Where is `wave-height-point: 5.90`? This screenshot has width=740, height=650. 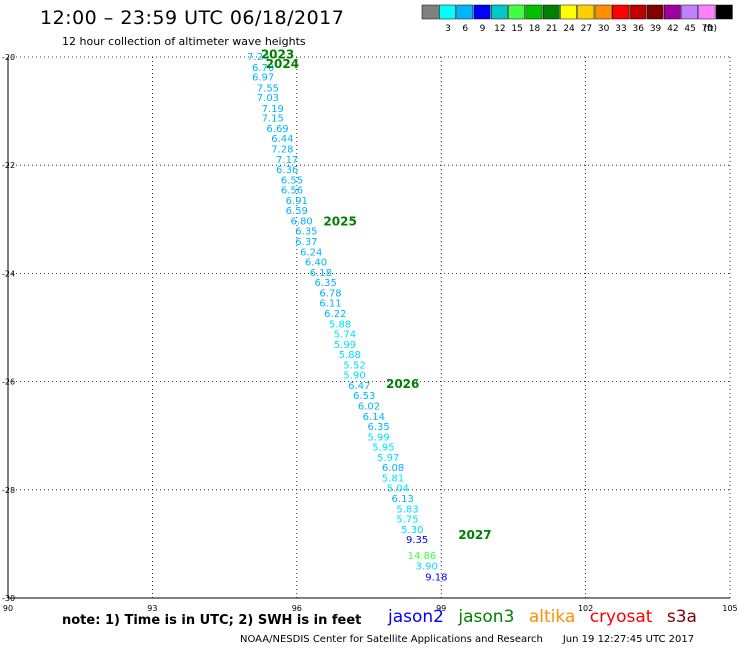 wave-height-point: 5.90 is located at coordinates (354, 376).